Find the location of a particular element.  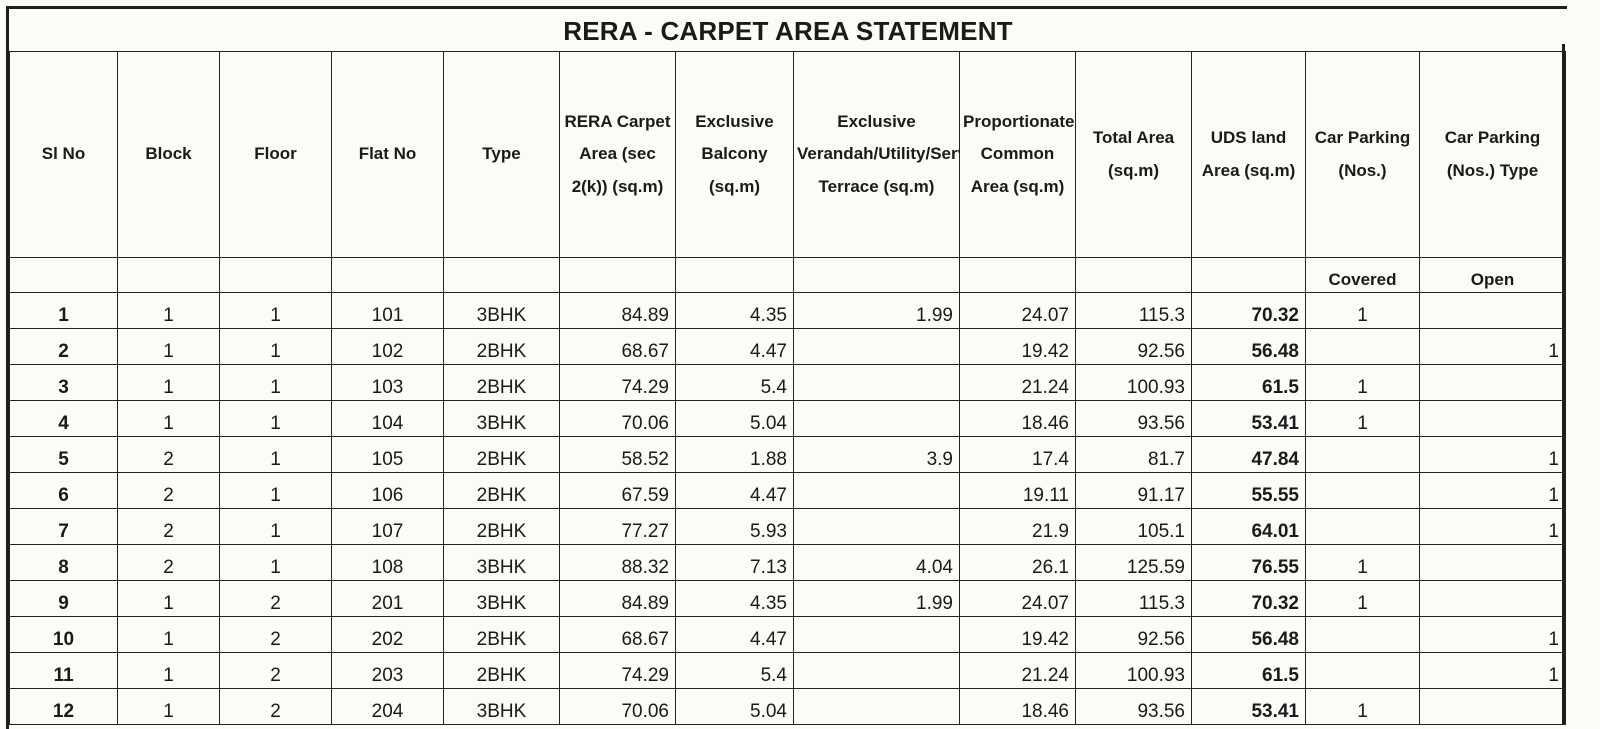

cell-flat-no: 201 is located at coordinates (387, 598).